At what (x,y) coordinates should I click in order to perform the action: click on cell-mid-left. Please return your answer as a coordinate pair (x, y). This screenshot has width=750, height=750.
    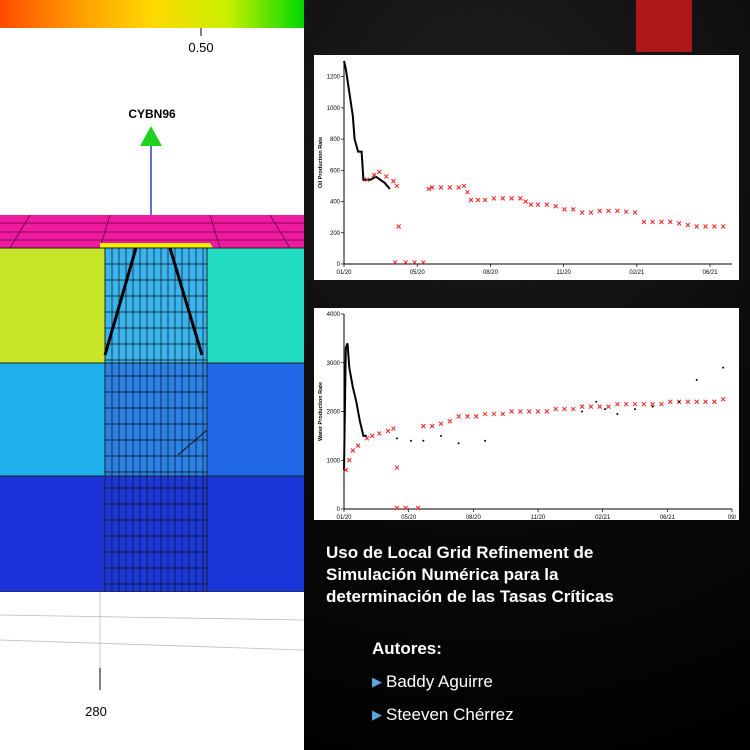
    Looking at the image, I should click on (52, 419).